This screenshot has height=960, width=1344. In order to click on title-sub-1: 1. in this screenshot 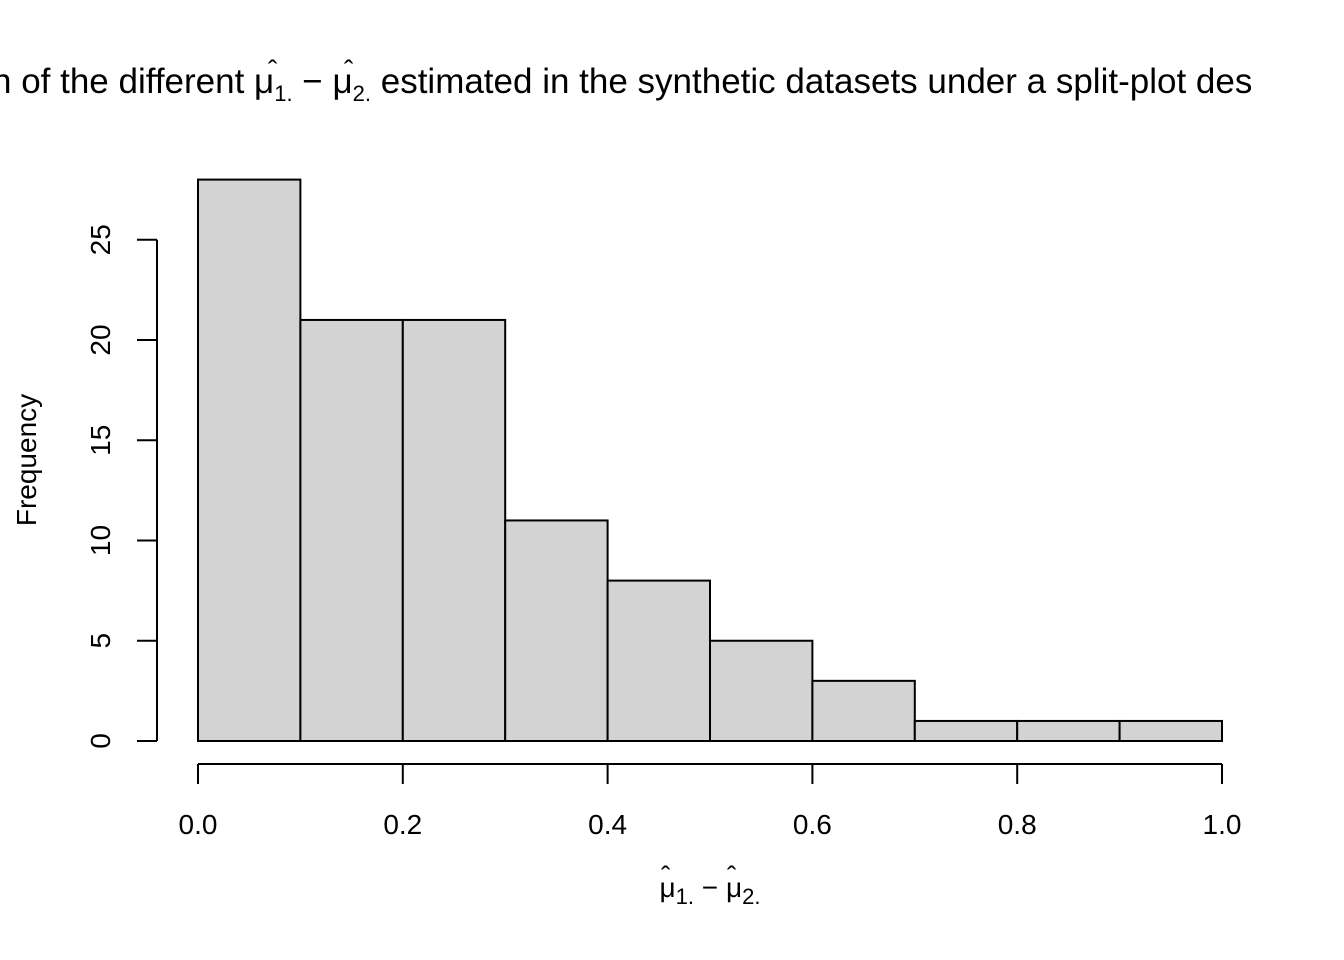, I will do `click(283, 93)`.